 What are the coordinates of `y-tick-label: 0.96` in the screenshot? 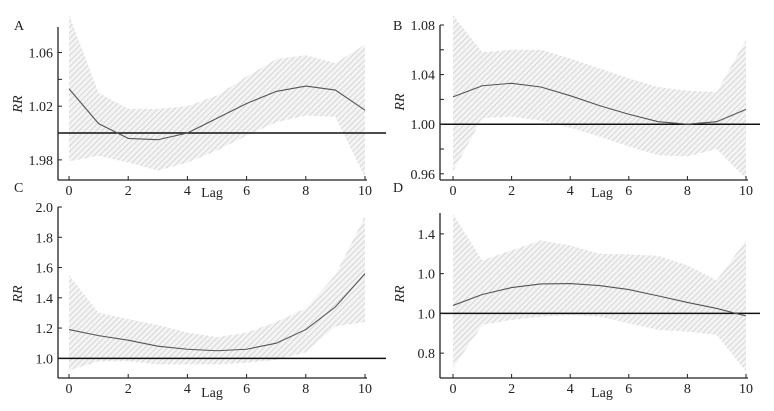 It's located at (423, 175).